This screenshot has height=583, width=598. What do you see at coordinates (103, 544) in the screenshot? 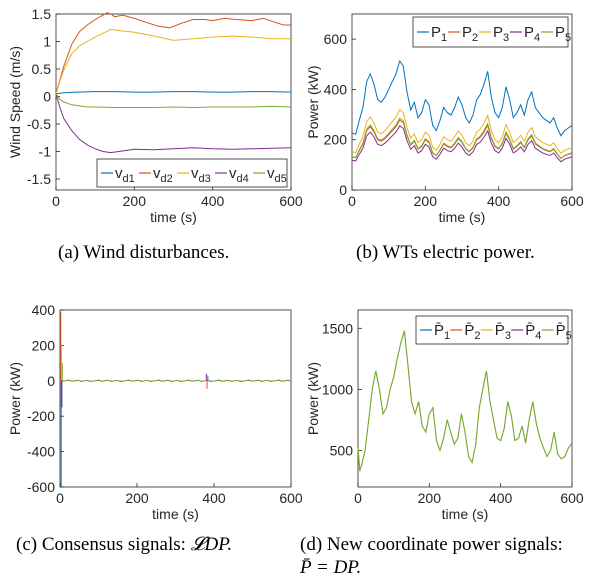
I see `caption-c-prefix: (c) Consensus signals:` at bounding box center [103, 544].